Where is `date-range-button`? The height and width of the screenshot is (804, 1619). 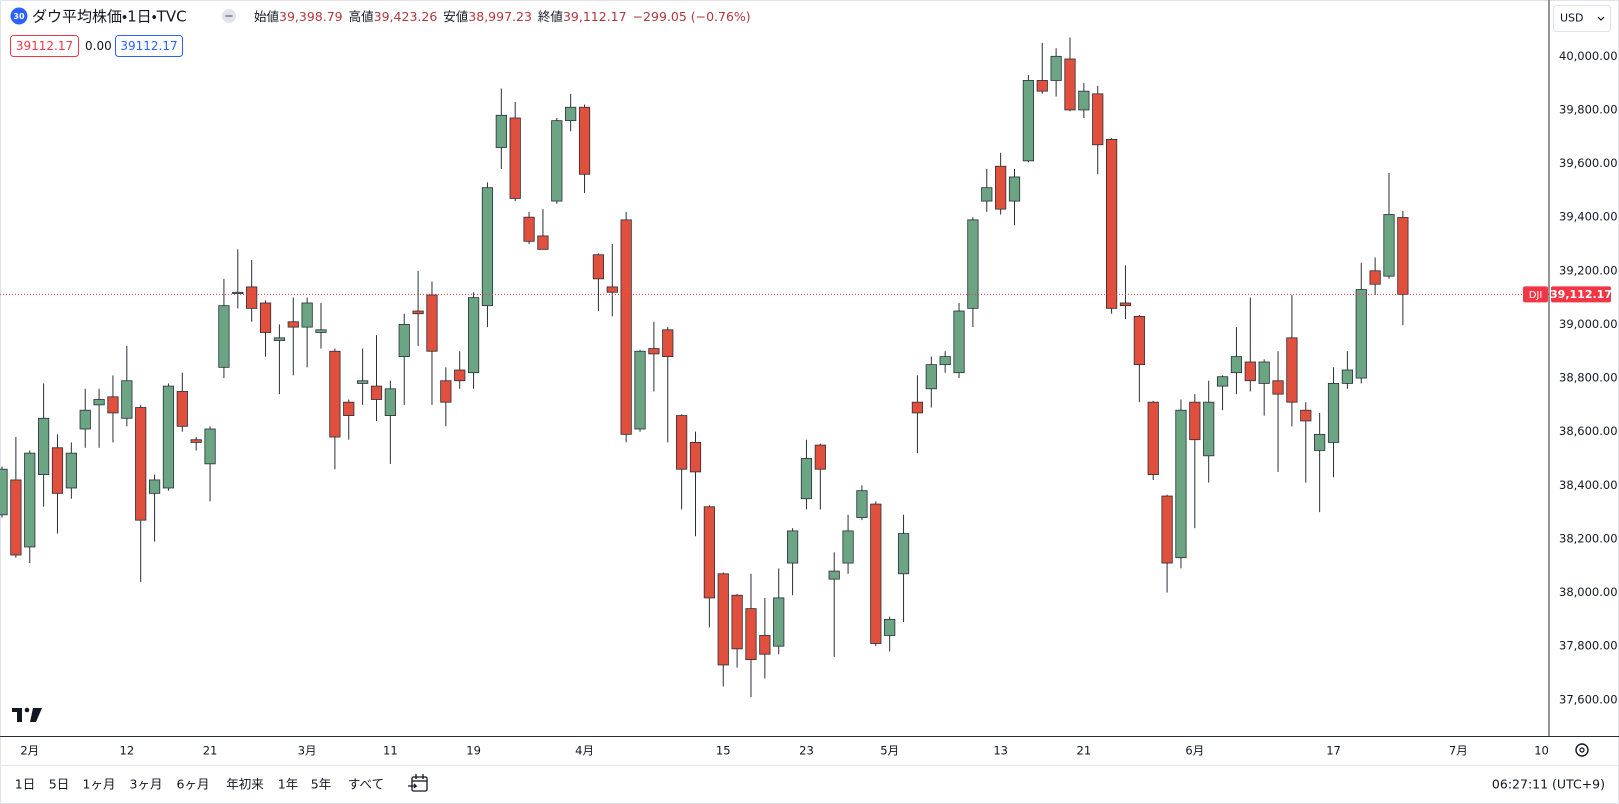
date-range-button is located at coordinates (418, 783).